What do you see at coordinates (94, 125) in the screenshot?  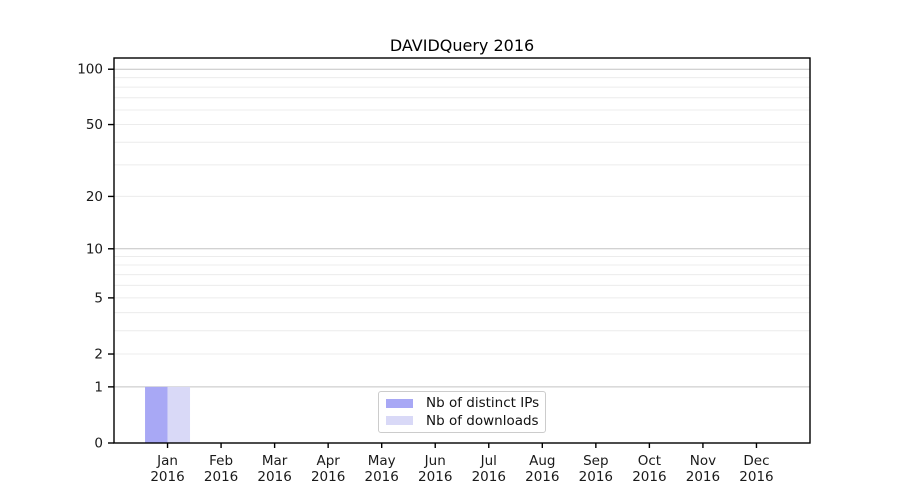 I see `y-tick-label: 50` at bounding box center [94, 125].